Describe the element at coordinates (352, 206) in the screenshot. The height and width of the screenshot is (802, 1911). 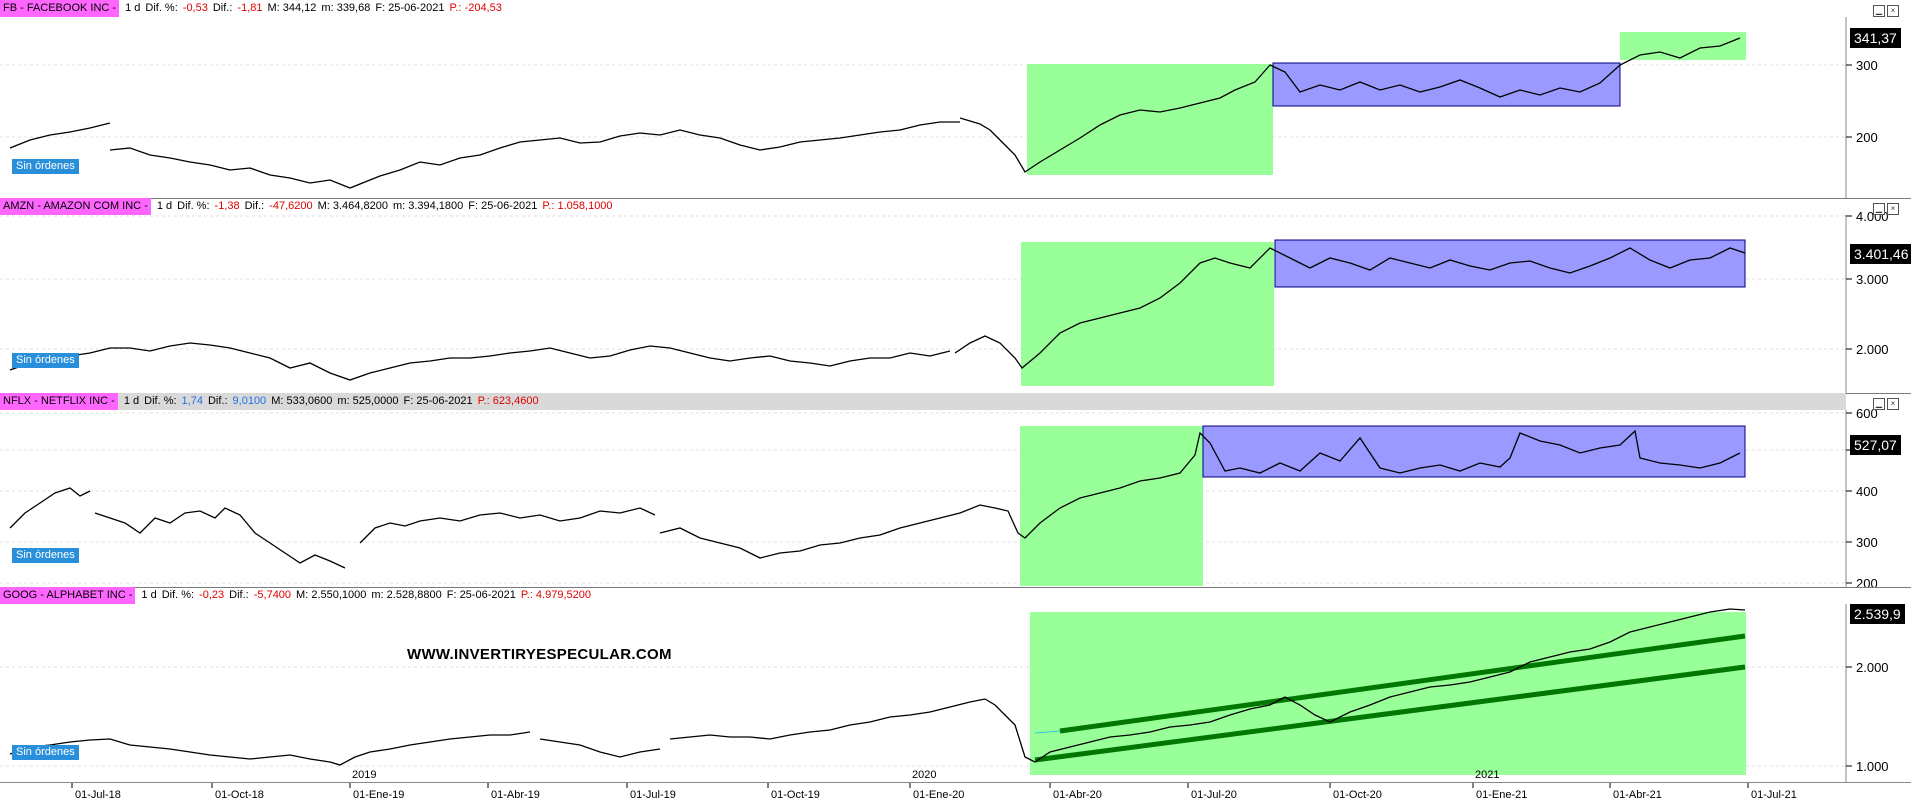
I see `high-value: M: 3.464,8200` at that location.